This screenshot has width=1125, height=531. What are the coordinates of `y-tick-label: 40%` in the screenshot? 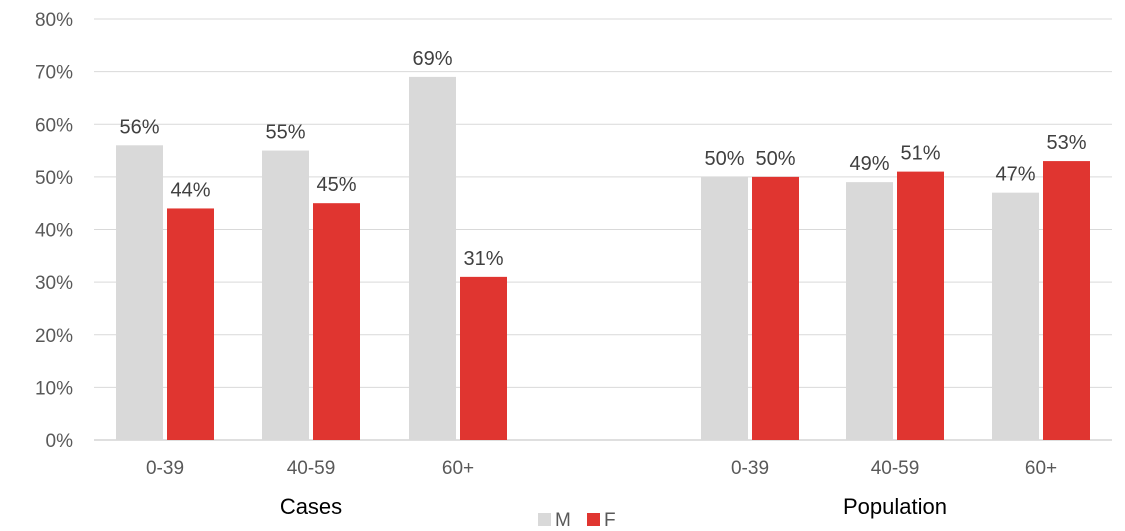 It's located at (54, 231).